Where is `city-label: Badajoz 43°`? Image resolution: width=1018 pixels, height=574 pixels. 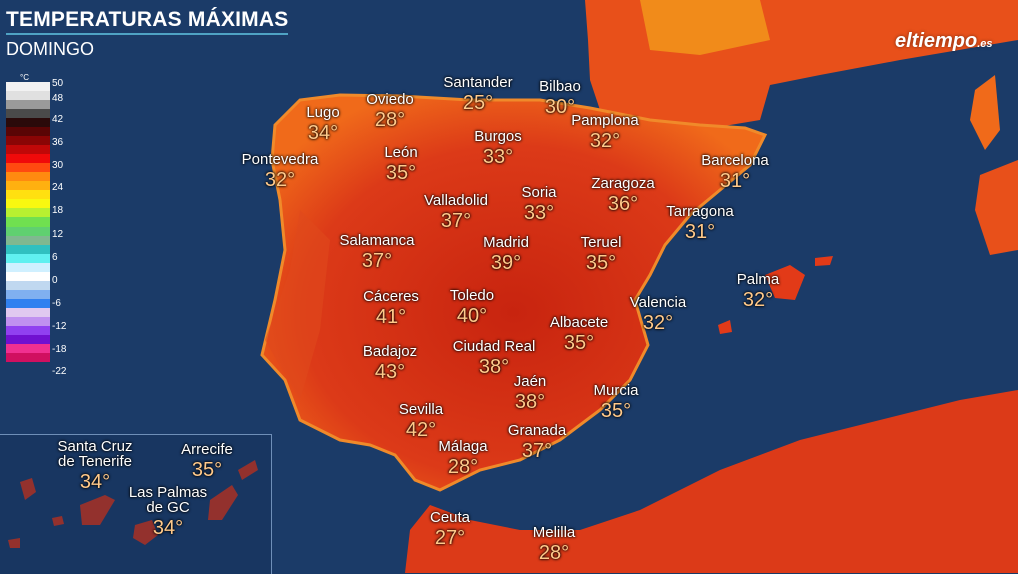
city-label: Badajoz 43° is located at coordinates (390, 363).